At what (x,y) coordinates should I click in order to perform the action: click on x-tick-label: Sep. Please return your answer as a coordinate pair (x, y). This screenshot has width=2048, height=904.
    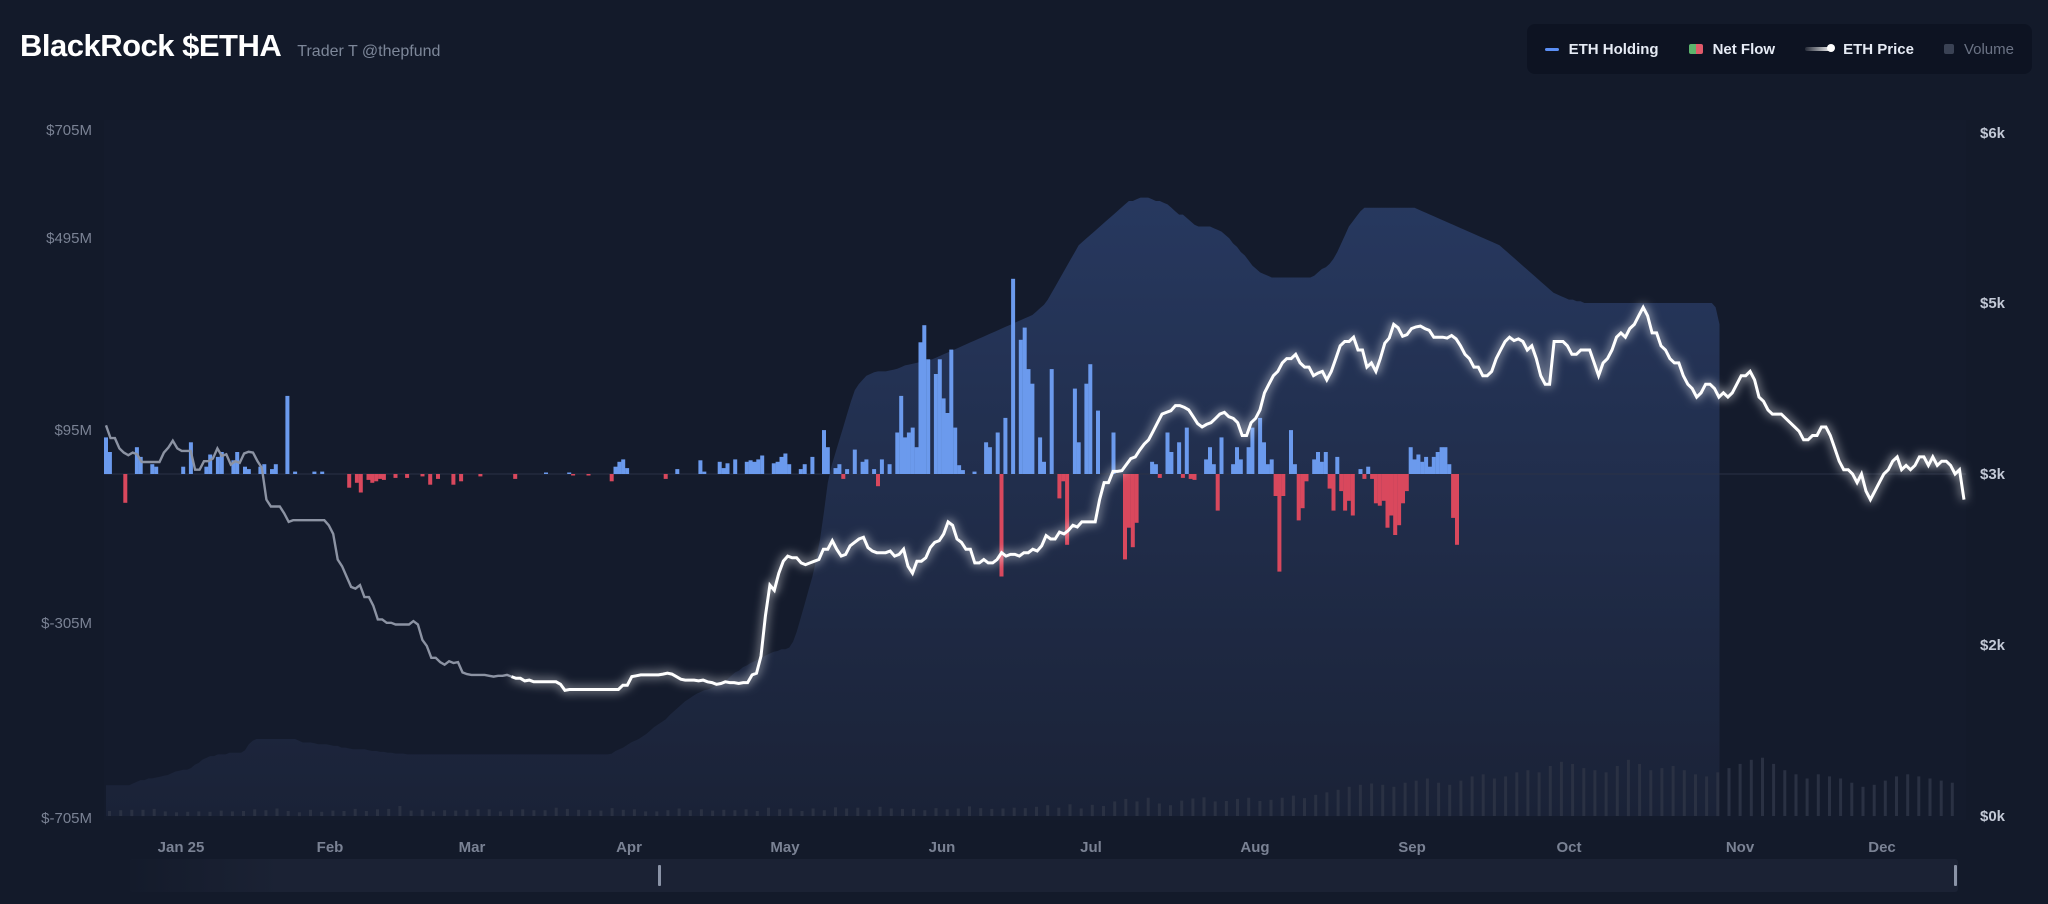
    Looking at the image, I should click on (1412, 847).